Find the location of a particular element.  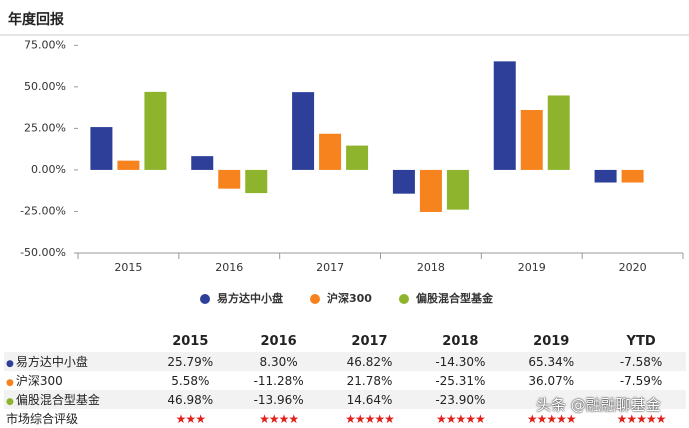

row-label-cell: ● 易方达中小盘 is located at coordinates (76, 361).